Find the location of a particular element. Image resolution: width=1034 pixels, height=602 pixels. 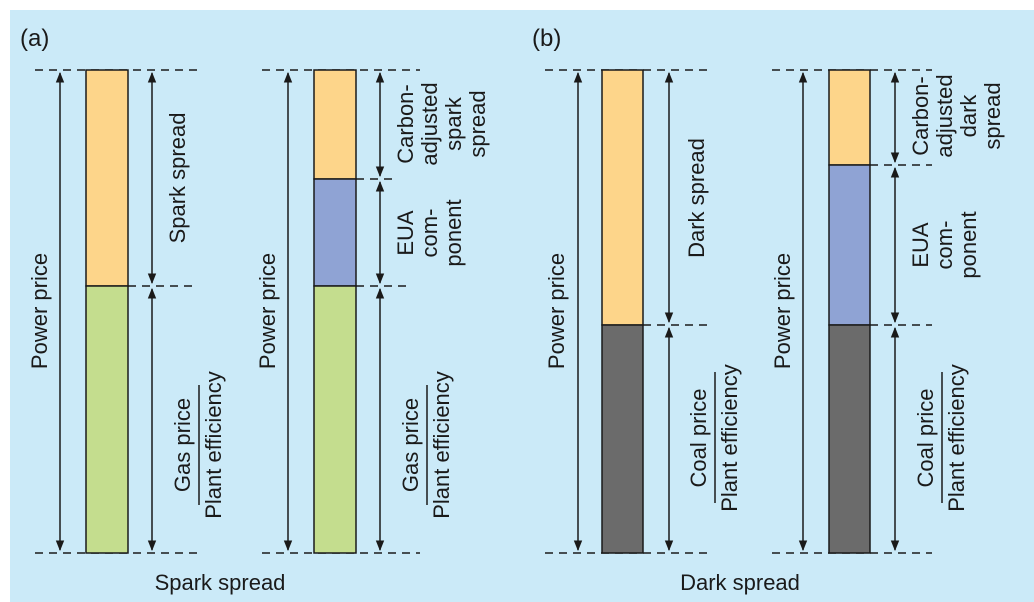

panel-b-bar2-spread-line4: spread is located at coordinates (992, 115).